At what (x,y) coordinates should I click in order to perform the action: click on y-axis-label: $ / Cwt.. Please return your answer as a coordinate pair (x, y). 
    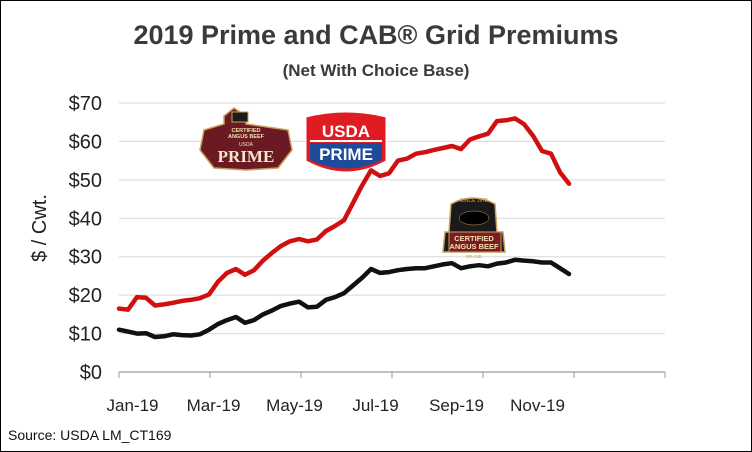
    Looking at the image, I should click on (40, 228).